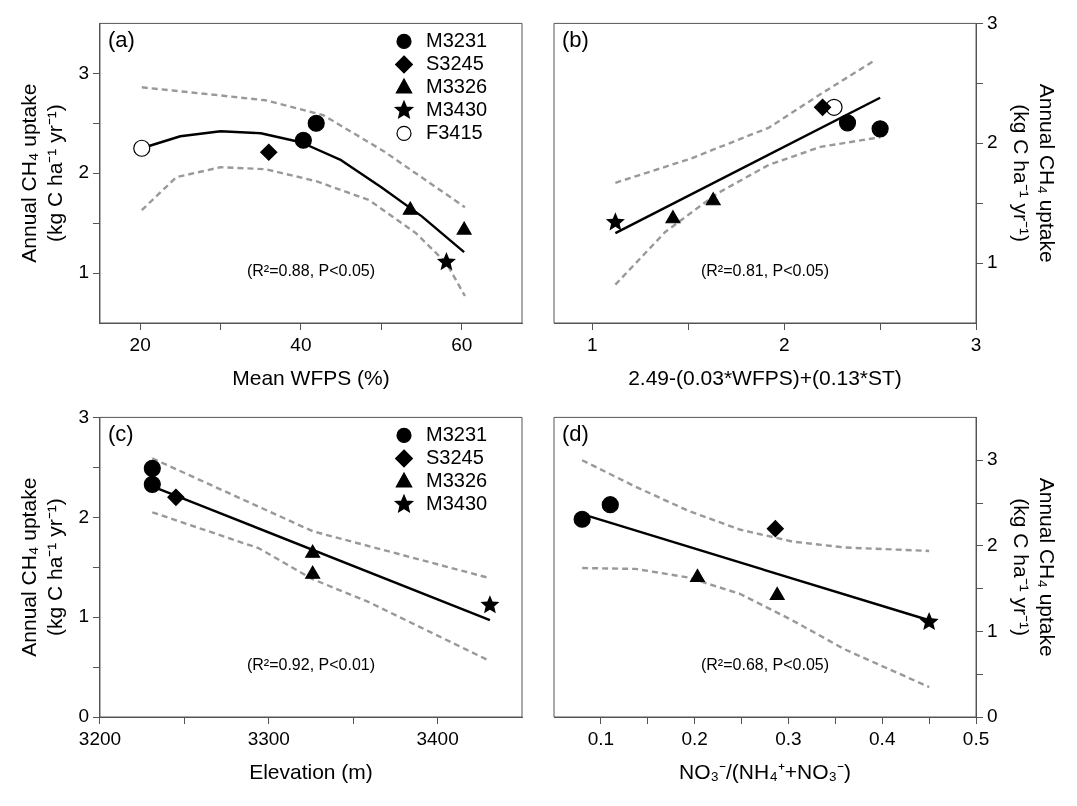 This screenshot has width=1077, height=806. I want to click on x-tick-label: 1, so click(592, 344).